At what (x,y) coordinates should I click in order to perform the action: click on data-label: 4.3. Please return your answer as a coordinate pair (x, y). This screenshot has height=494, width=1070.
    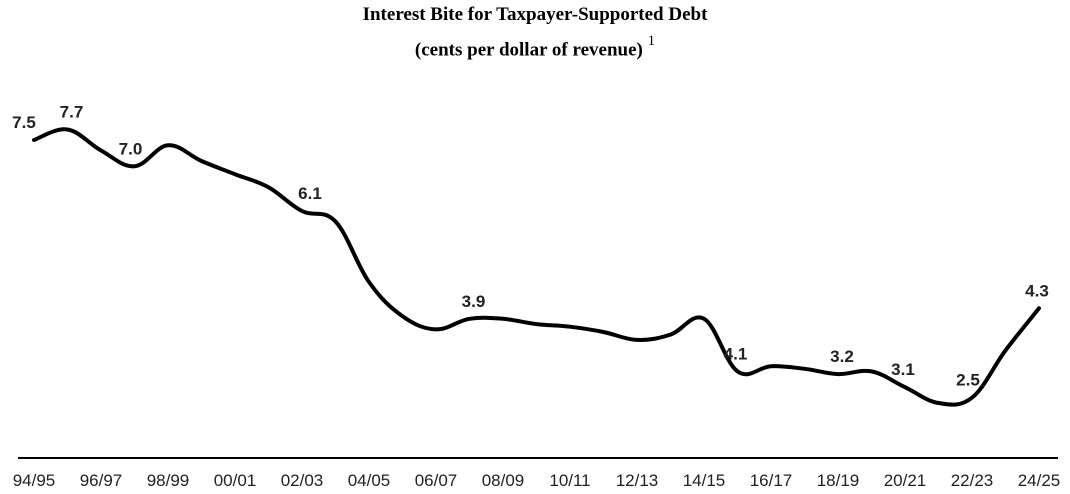
    Looking at the image, I should click on (1037, 290).